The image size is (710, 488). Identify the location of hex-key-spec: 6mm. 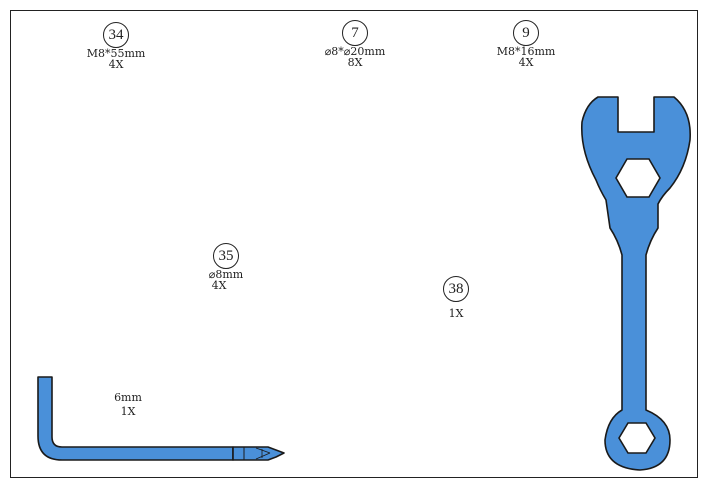
(128, 397).